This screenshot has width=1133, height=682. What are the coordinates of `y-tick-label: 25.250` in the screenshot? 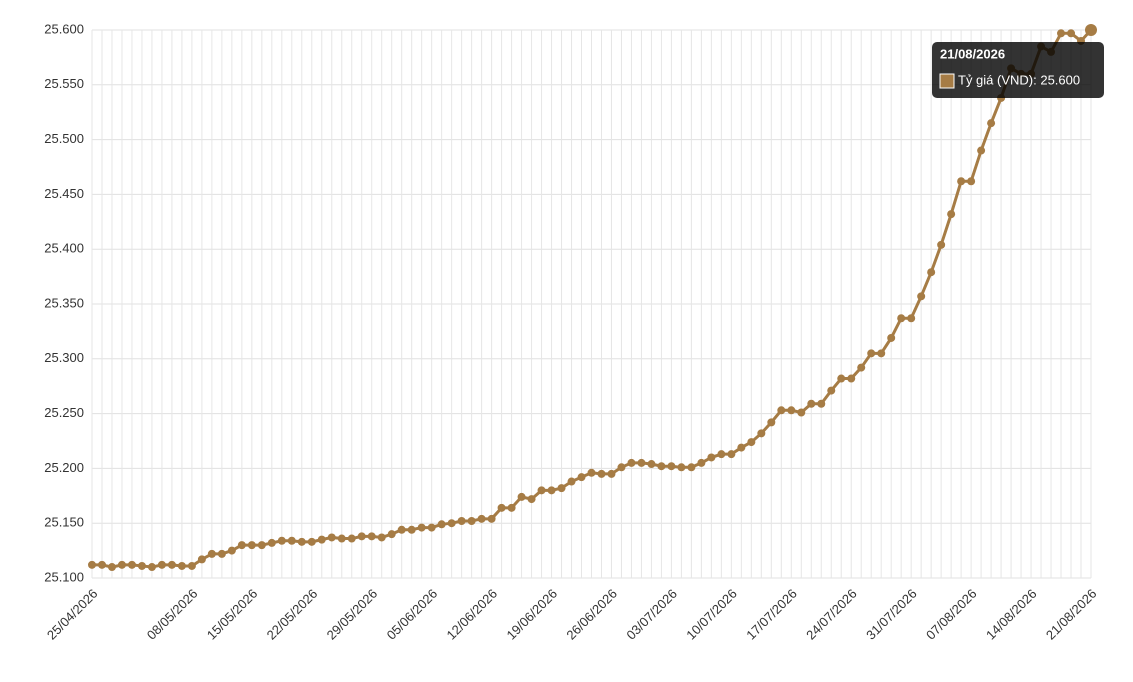 It's located at (64, 412).